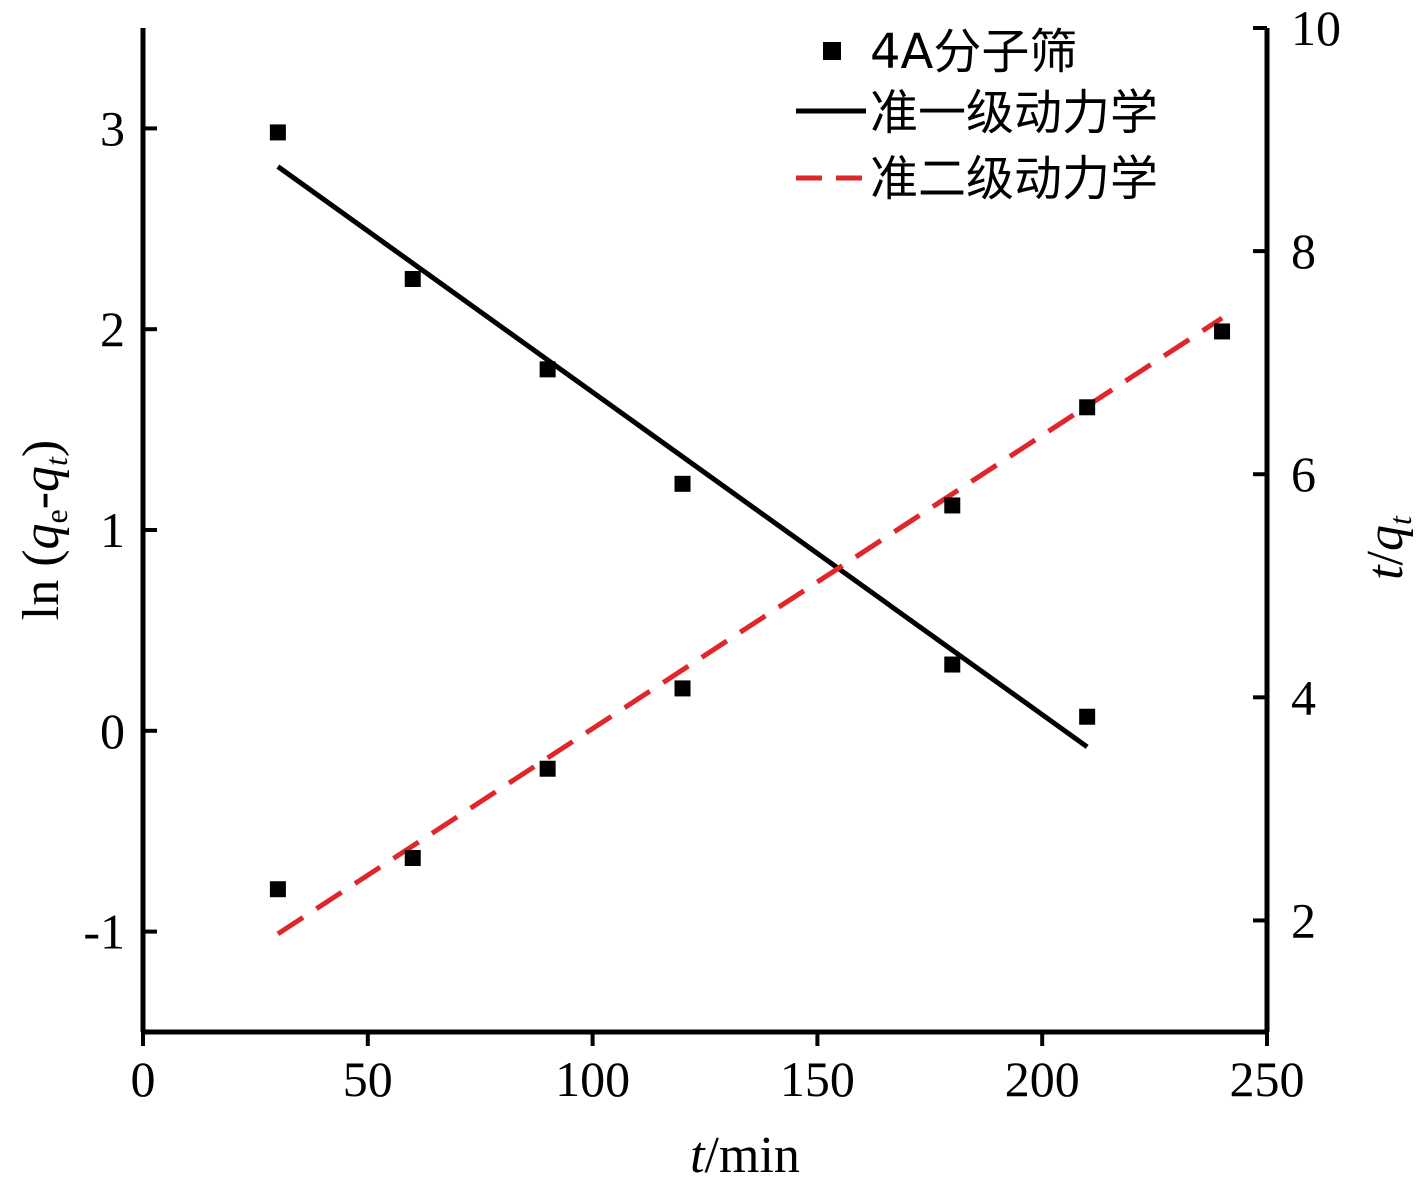  Describe the element at coordinates (745, 1154) in the screenshot. I see `x-axis-title: t/min` at that location.